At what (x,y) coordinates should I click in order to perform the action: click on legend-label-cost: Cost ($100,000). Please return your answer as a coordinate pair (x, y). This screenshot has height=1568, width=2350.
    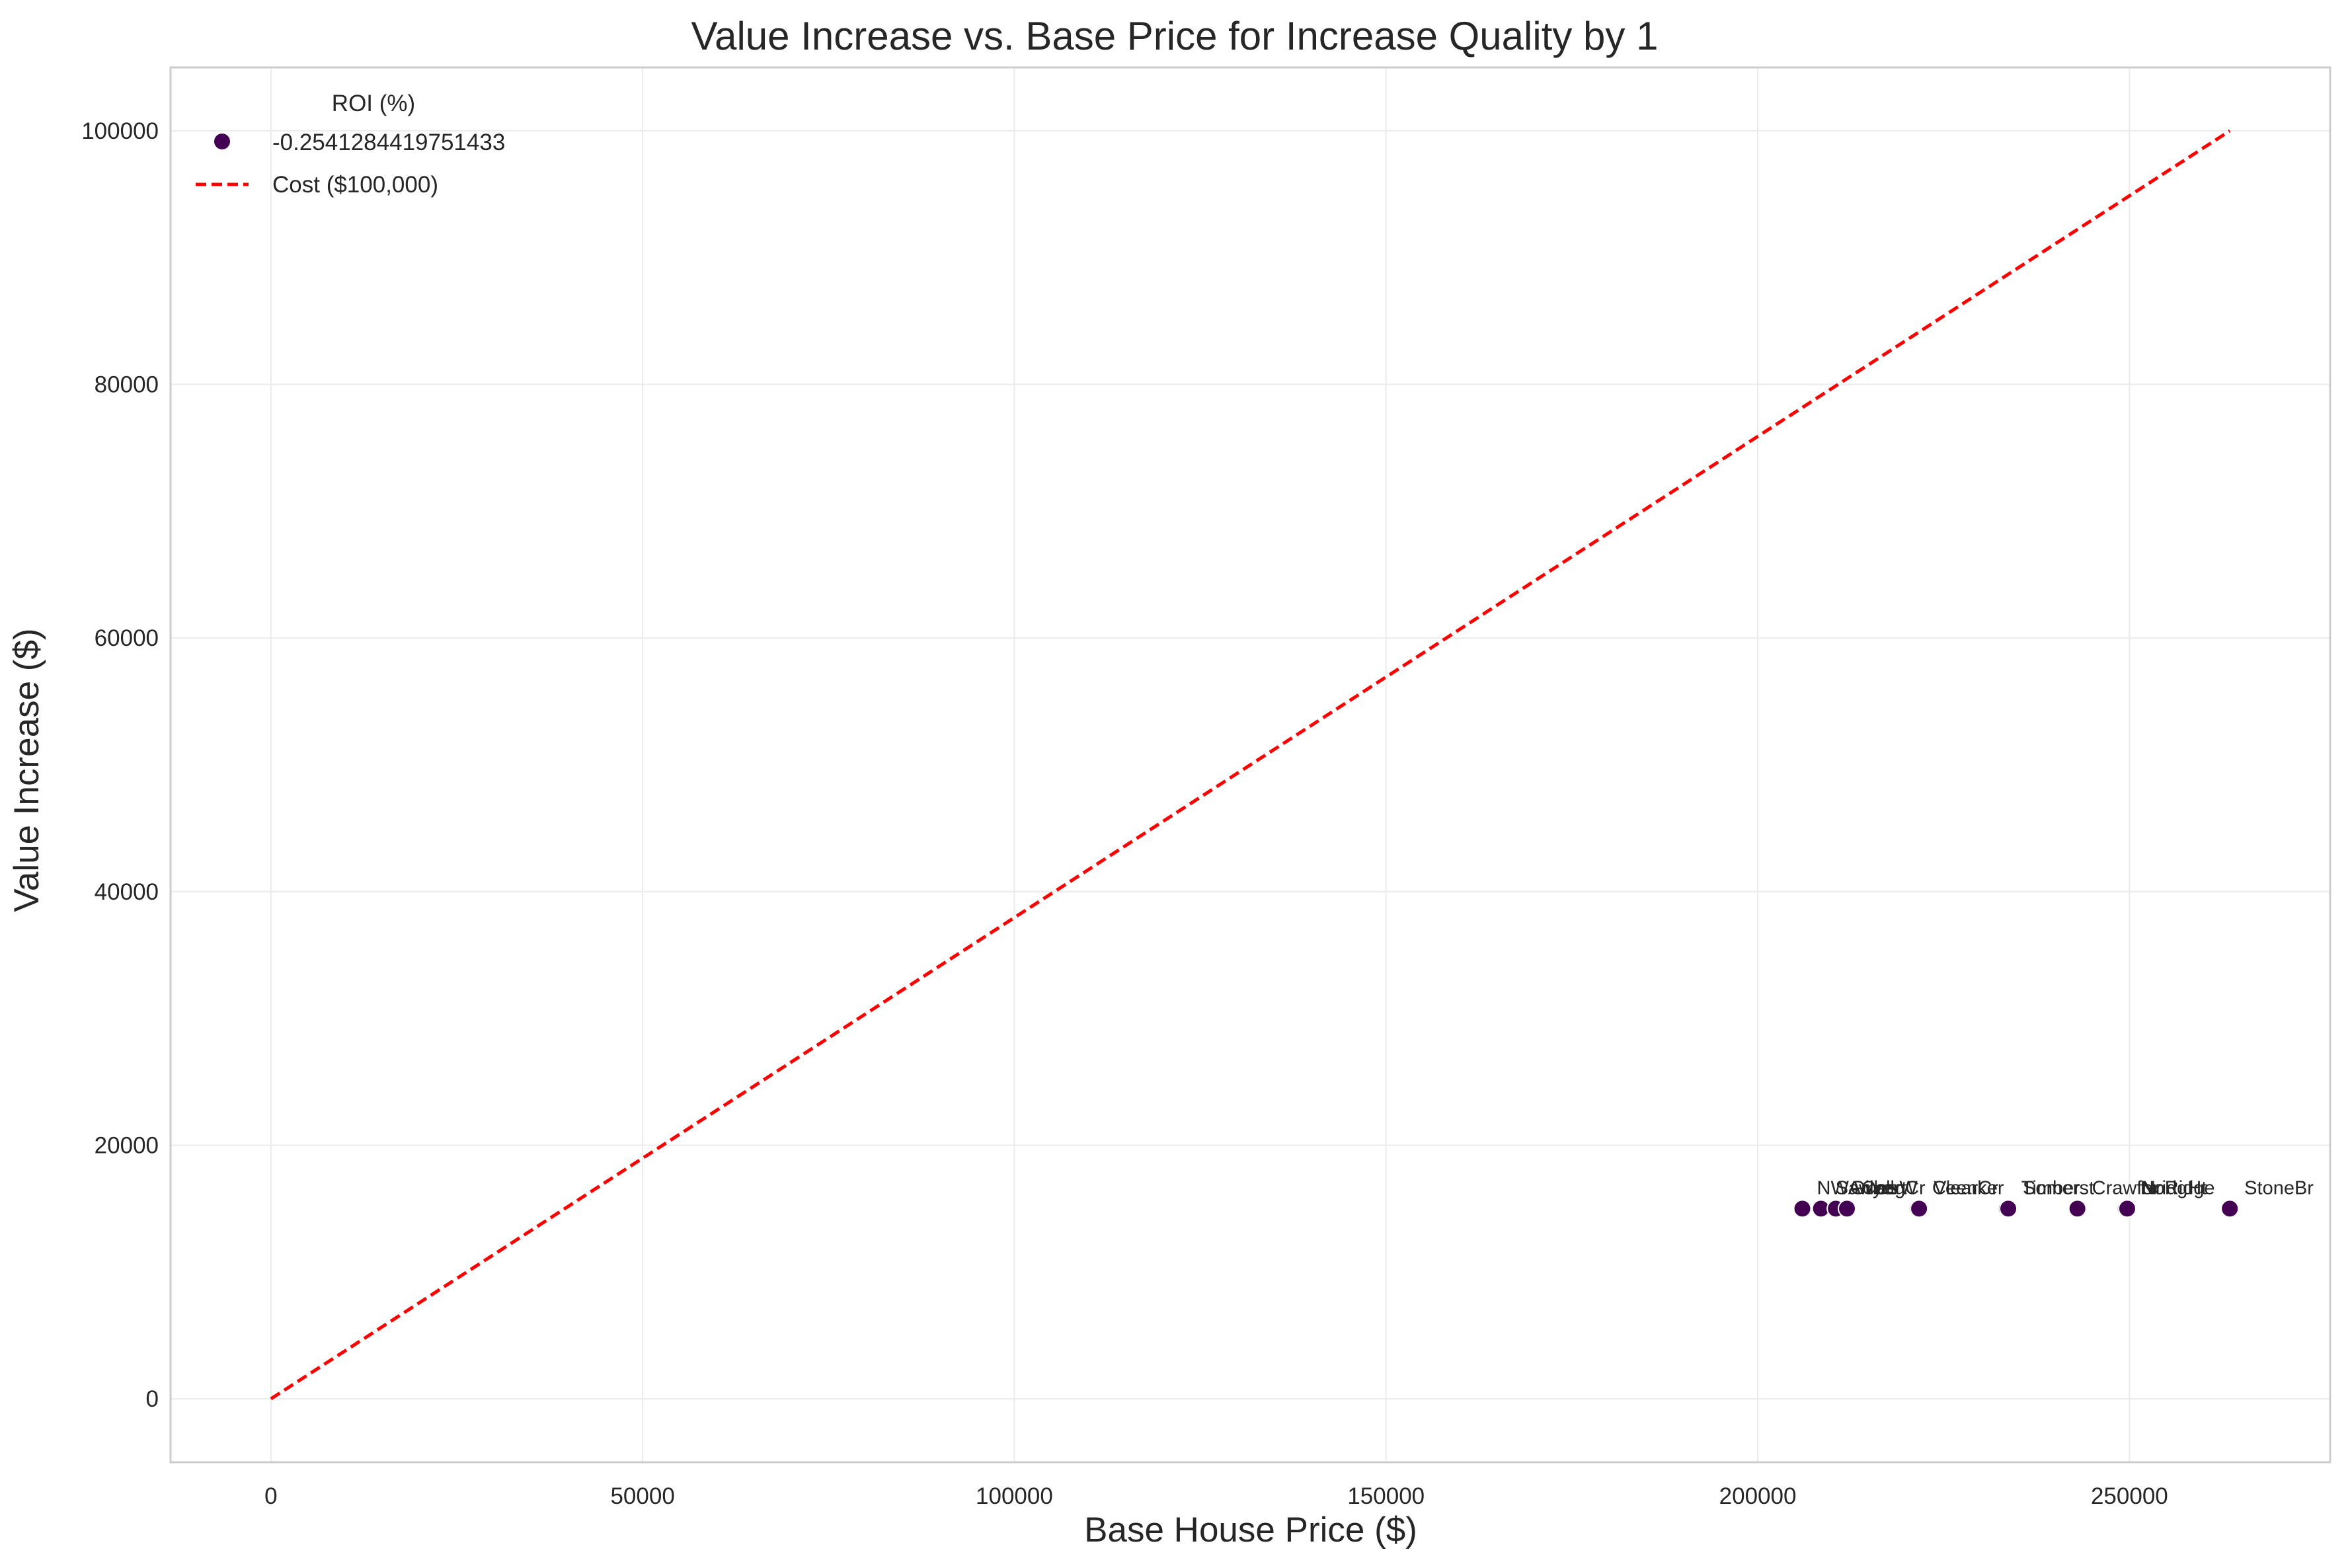
    Looking at the image, I should click on (355, 185).